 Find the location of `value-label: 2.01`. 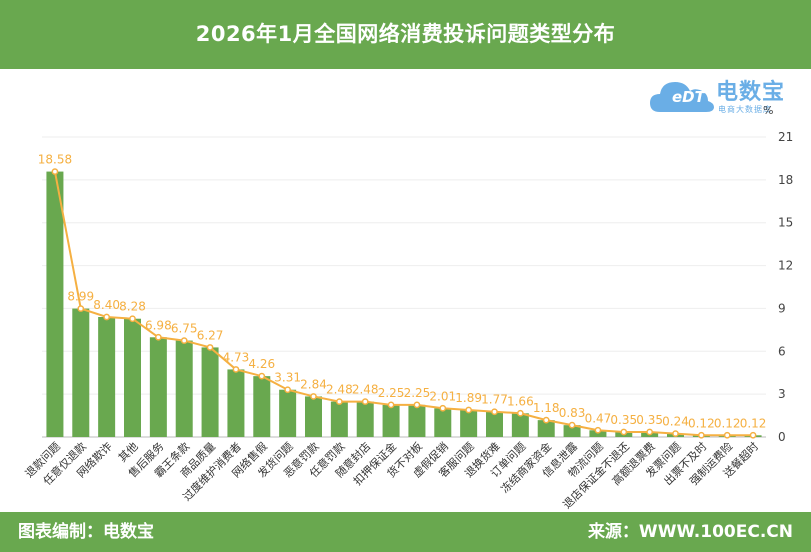

value-label: 2.01 is located at coordinates (442, 396).